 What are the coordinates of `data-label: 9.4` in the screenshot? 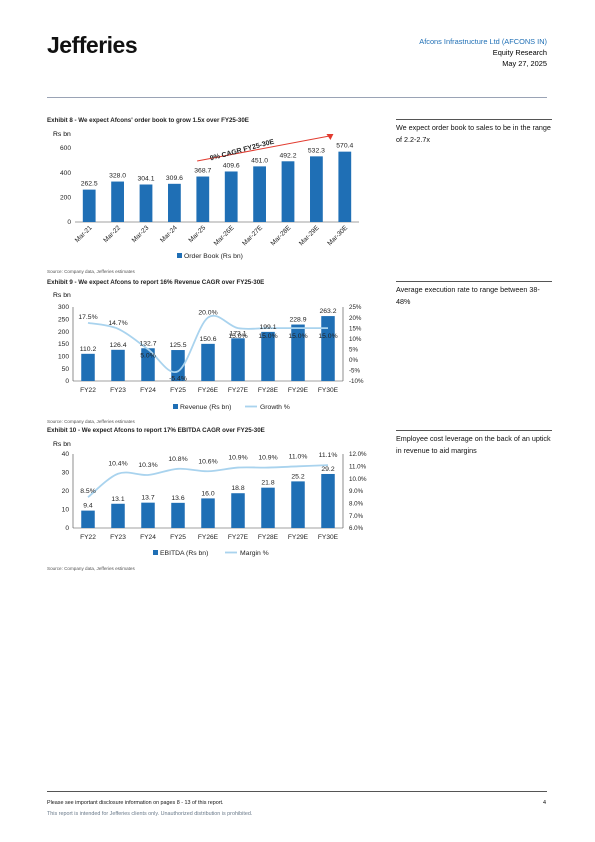 It's located at (88, 506).